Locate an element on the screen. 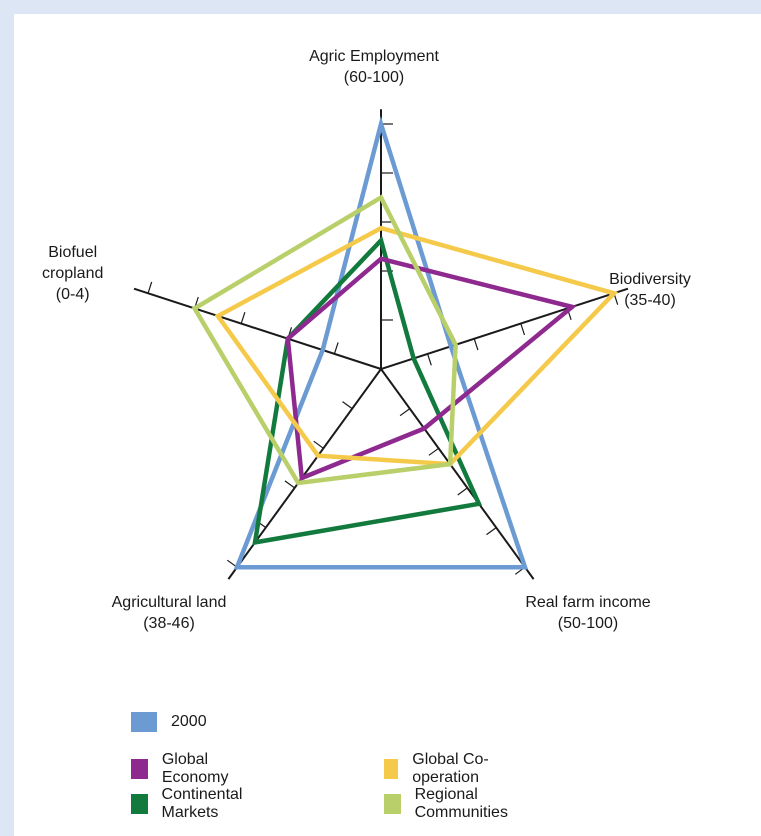 This screenshot has height=836, width=761. axis-label-line: (0-4) is located at coordinates (72, 294).